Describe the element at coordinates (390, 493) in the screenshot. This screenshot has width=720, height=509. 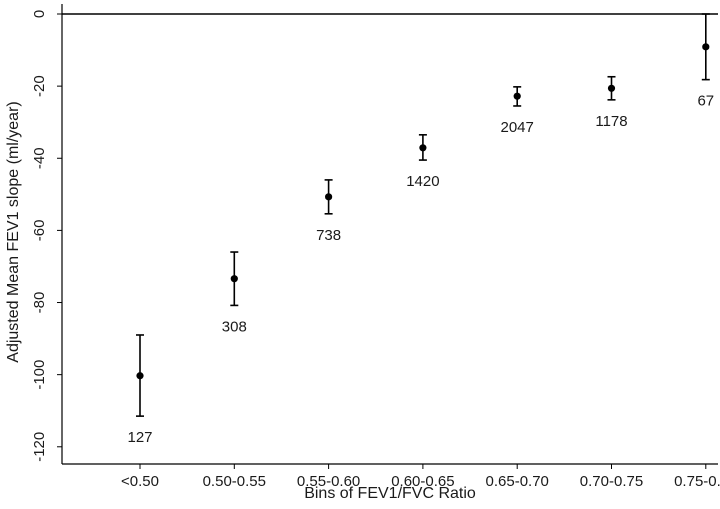
I see `x-axis-title: Bins of FEV1/FVC Ratio` at that location.